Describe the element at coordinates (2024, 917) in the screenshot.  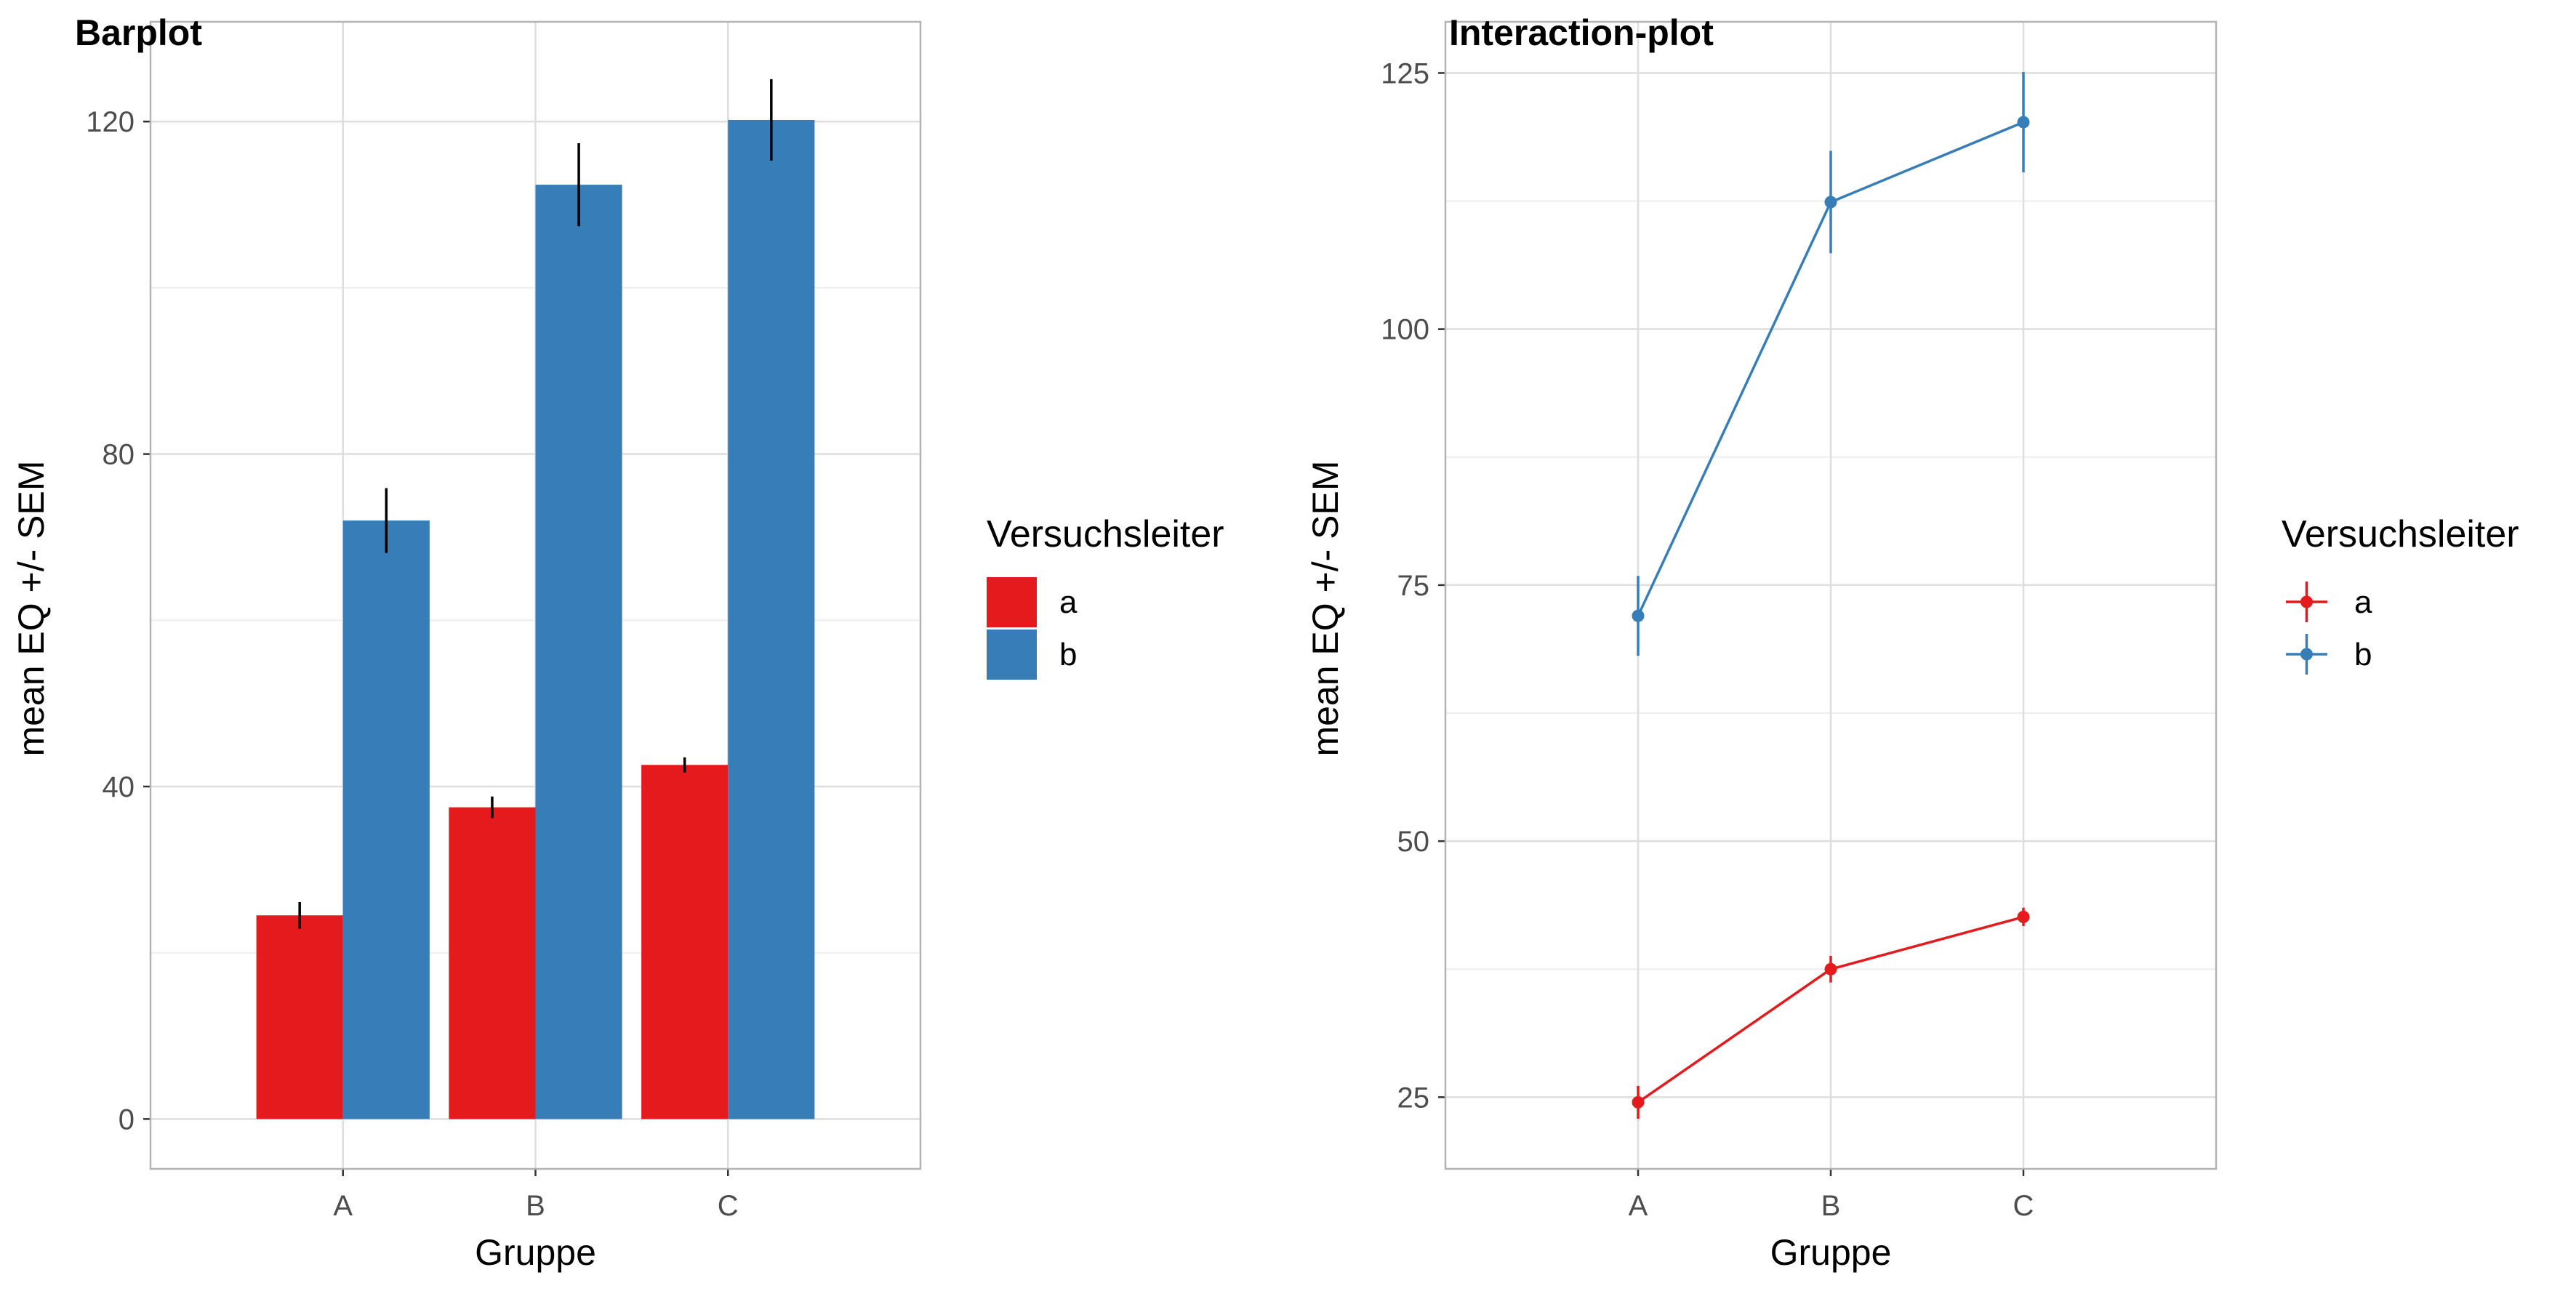
I see `data-point-a-C` at that location.